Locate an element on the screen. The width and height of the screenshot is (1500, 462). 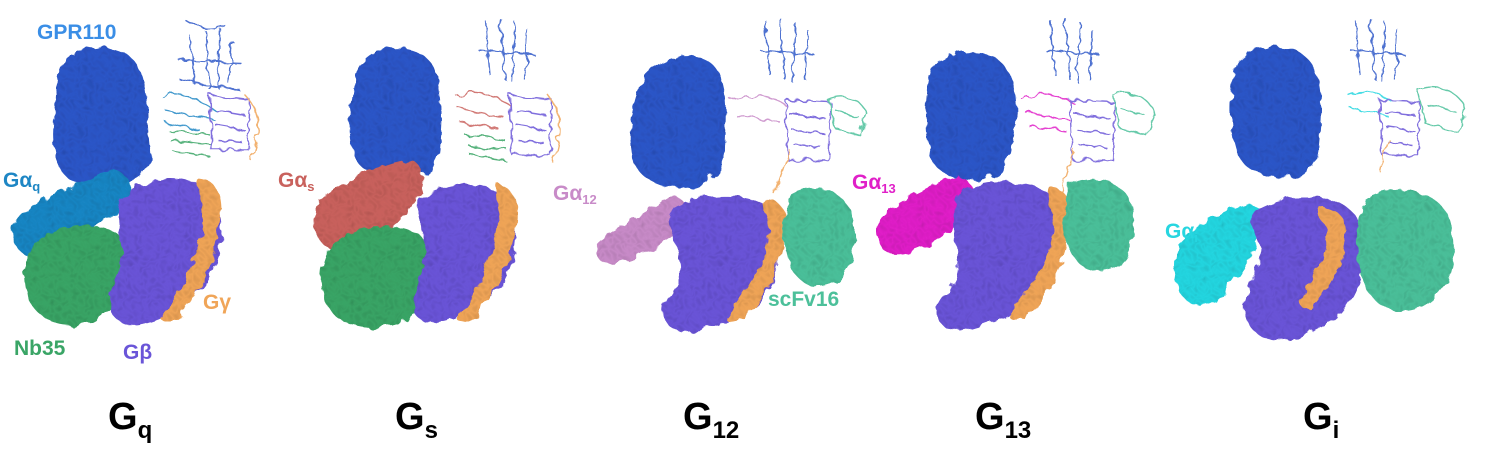
label-galpha-12-sub: 12 is located at coordinates (589, 199).